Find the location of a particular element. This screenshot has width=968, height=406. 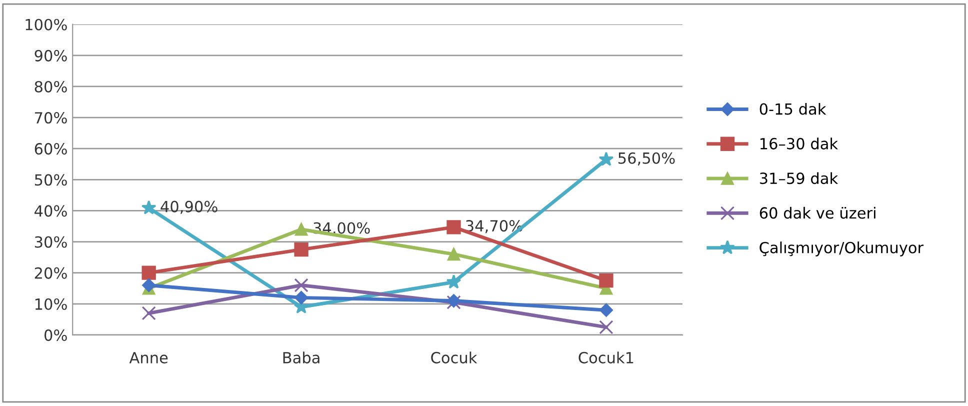

data-label: 56,50% is located at coordinates (646, 159).